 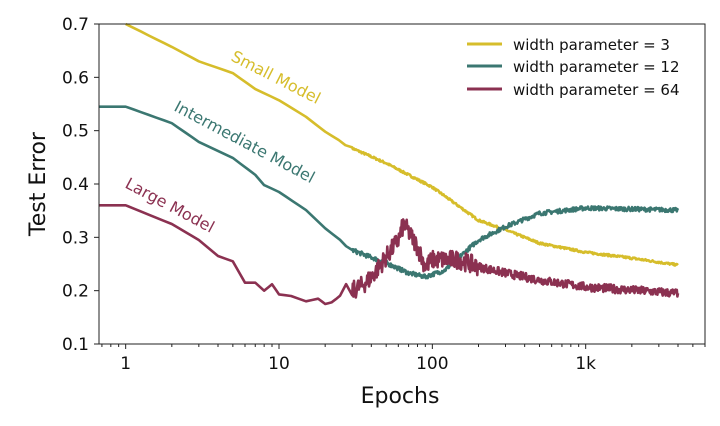 What do you see at coordinates (279, 364) in the screenshot?
I see `x-tick-label: 10` at bounding box center [279, 364].